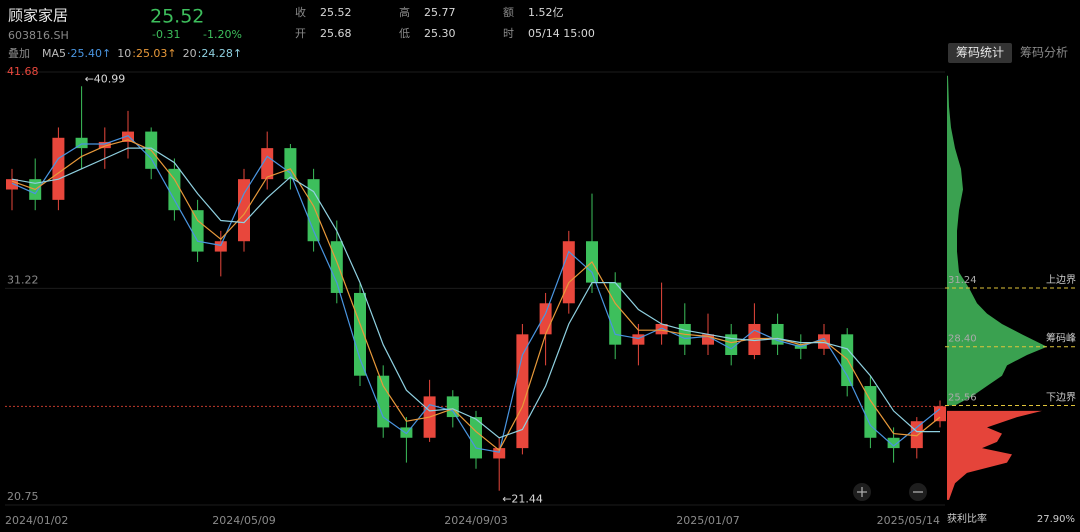  What do you see at coordinates (300, 12) in the screenshot?
I see `stat-label: 收` at bounding box center [300, 12].